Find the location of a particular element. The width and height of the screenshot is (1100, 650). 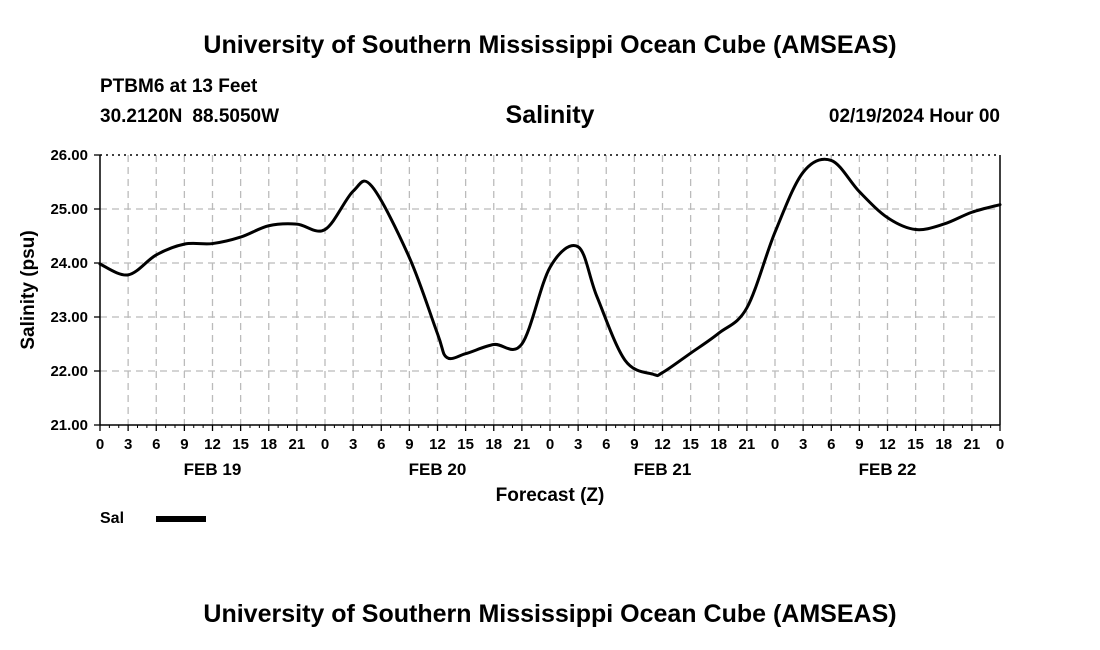

legend: Sal is located at coordinates (153, 519).